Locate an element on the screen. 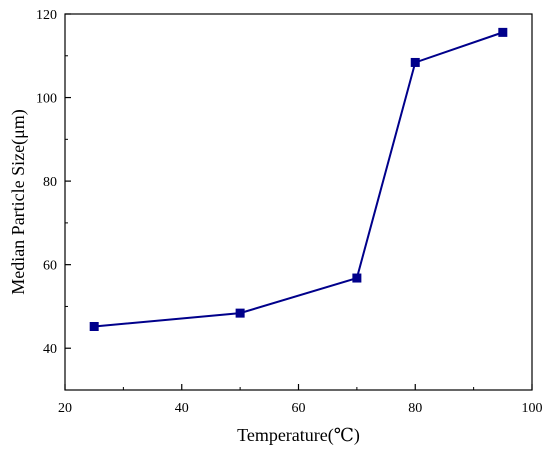 The width and height of the screenshot is (550, 451). y-axis-ticks: 40 60 80 100 120 is located at coordinates (53, 199).